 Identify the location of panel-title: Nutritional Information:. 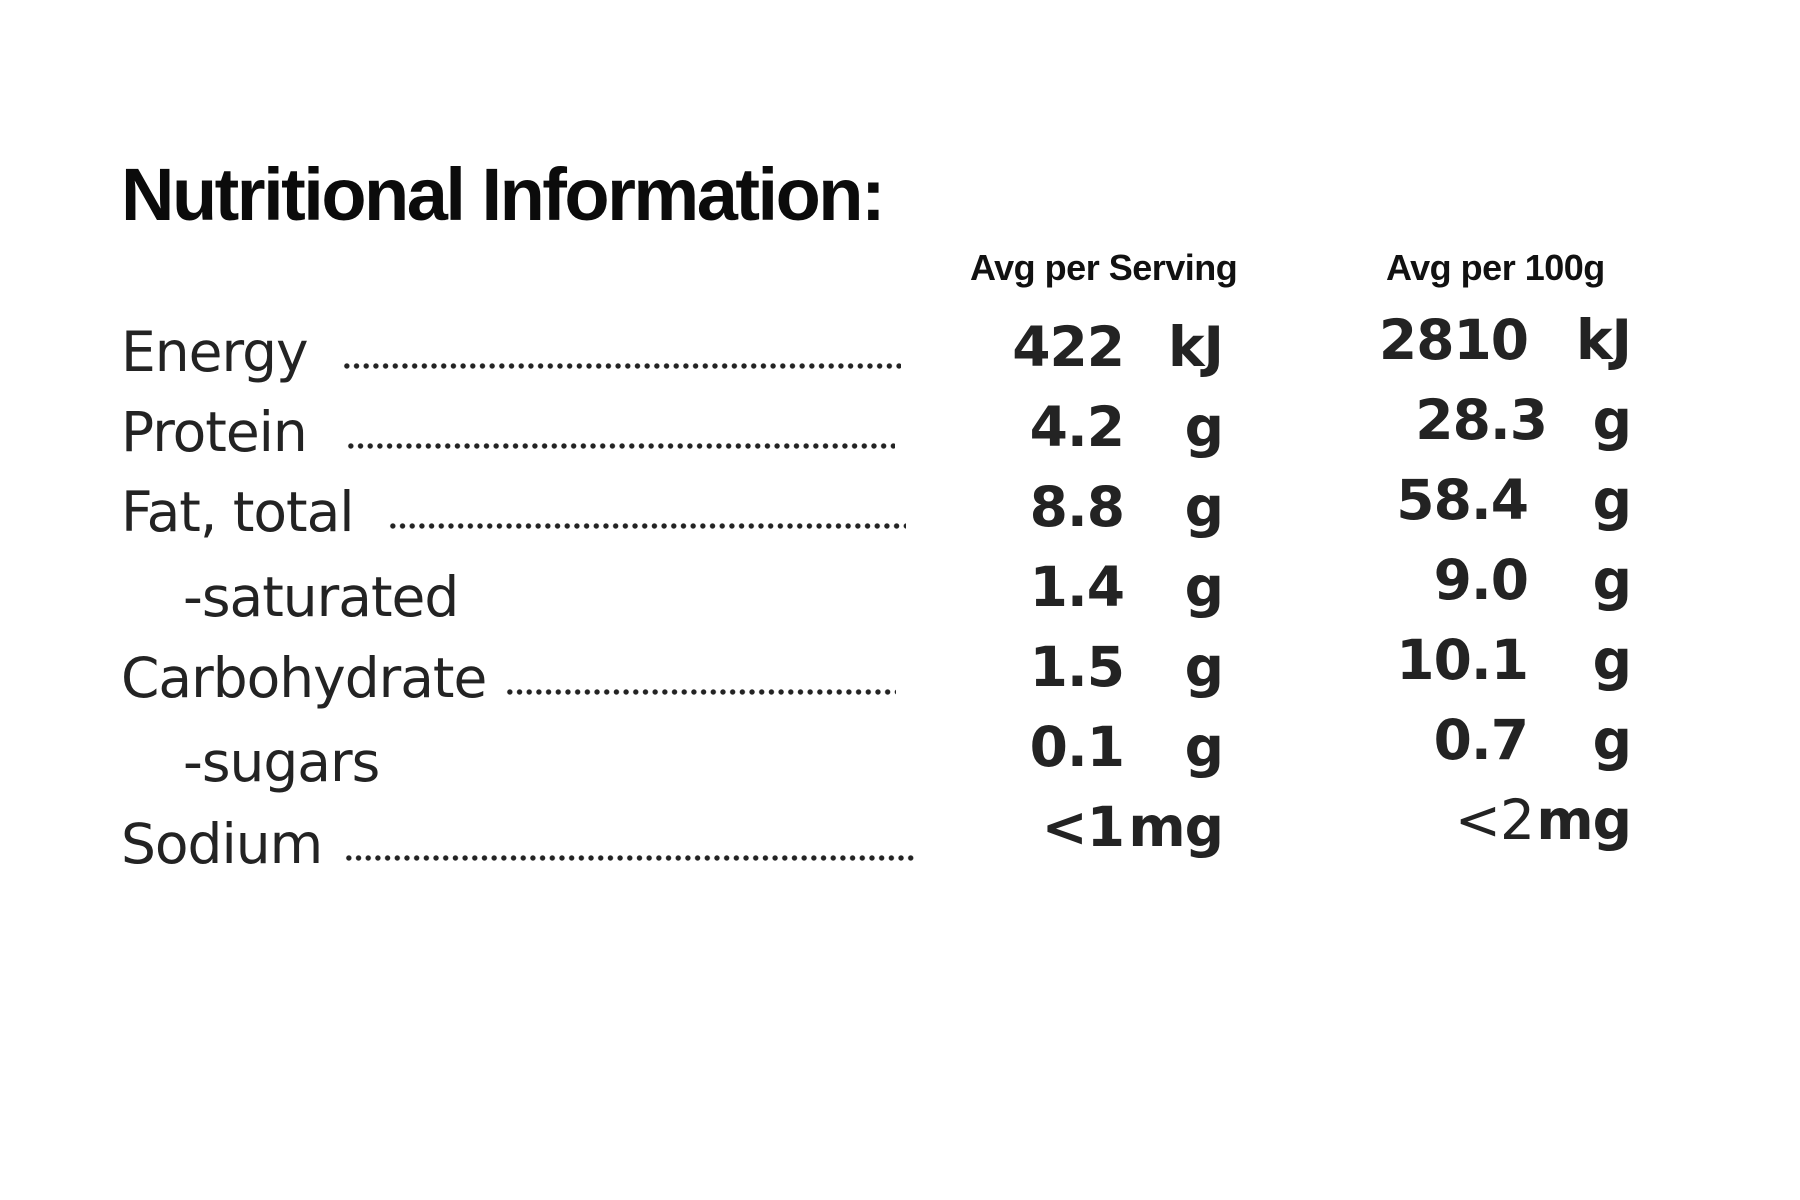
(503, 194).